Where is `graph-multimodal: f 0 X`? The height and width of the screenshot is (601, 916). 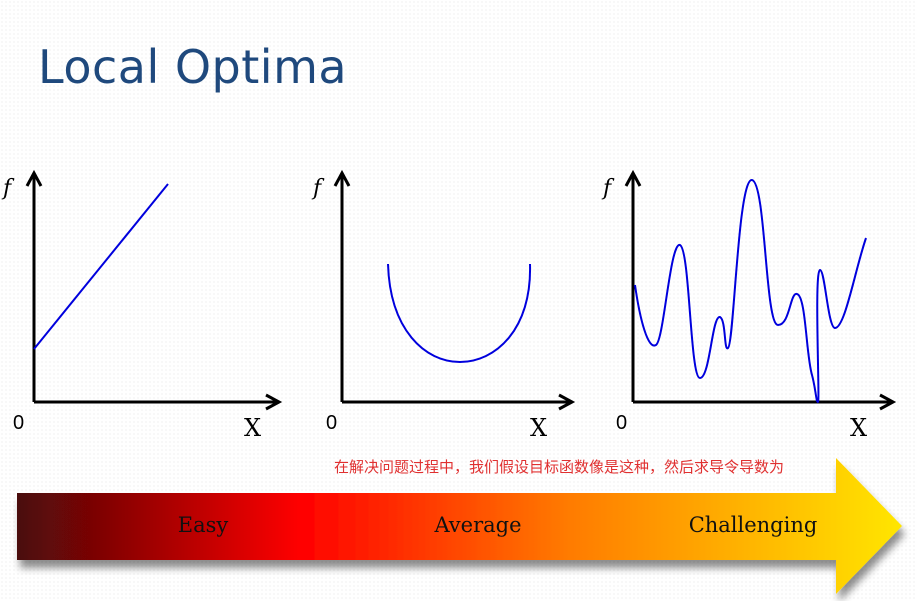 graph-multimodal: f 0 X is located at coordinates (749, 305).